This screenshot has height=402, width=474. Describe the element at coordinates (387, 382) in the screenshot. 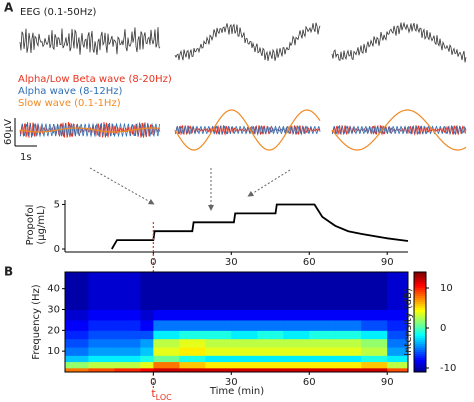

I see `x-tick-label: 90` at that location.